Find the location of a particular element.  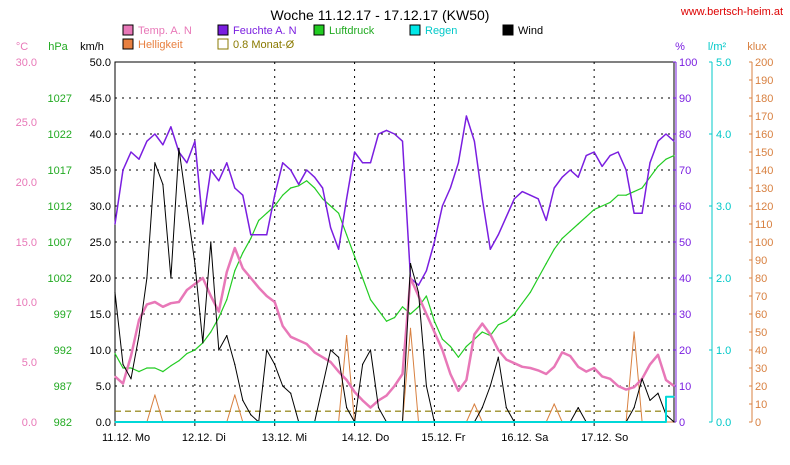

pressure-tick-label: 1012 is located at coordinates (60, 207).